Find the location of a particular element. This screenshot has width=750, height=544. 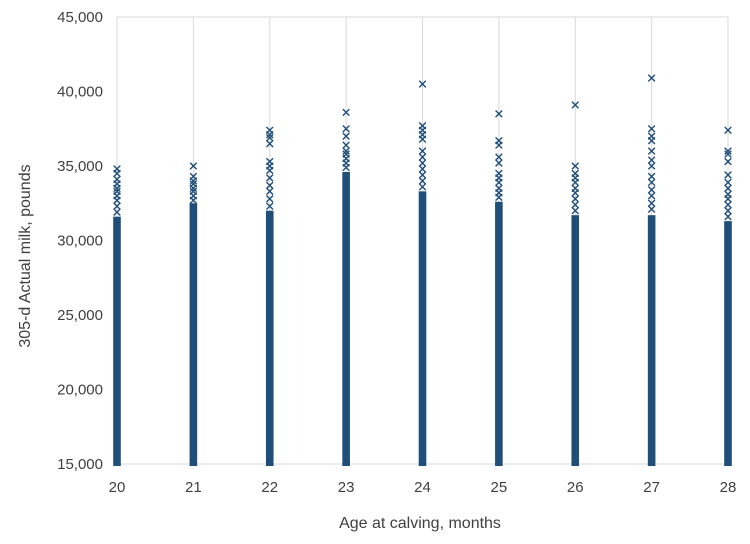

y-tick-label: 35,000 is located at coordinates (80, 166).